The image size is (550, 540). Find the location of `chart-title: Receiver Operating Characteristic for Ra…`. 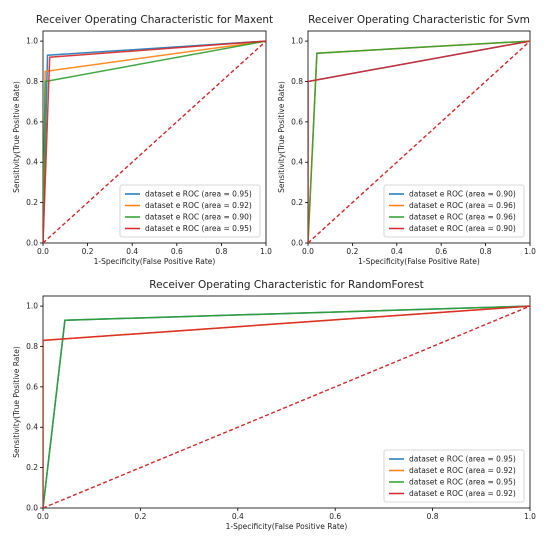

chart-title: Receiver Operating Characteristic for Ra… is located at coordinates (286, 285).